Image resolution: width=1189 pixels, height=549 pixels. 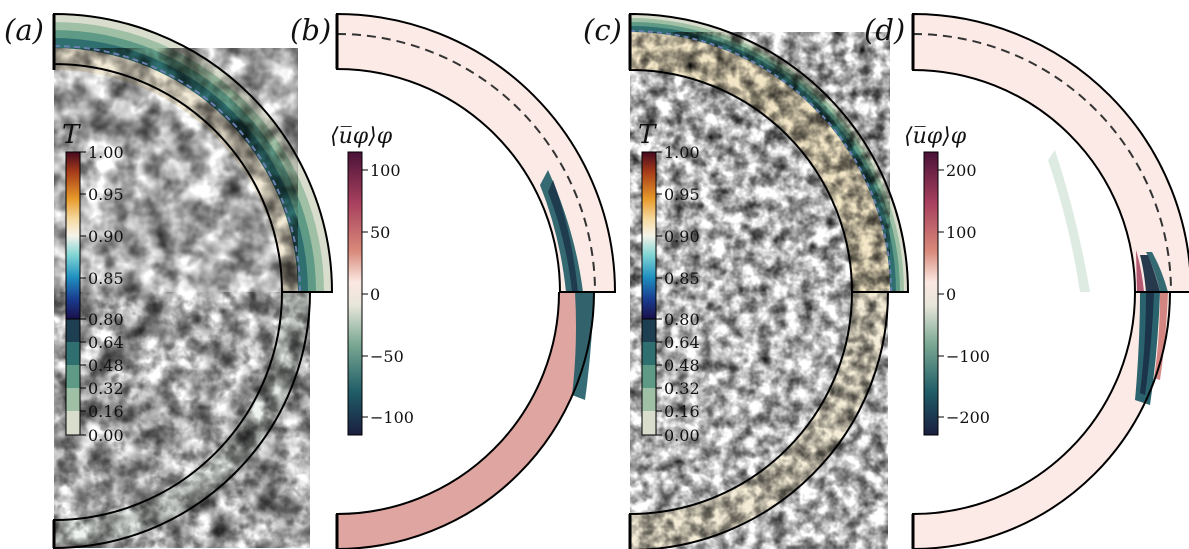 I want to click on panel-d-jet-upper, so click(x=1140, y=271).